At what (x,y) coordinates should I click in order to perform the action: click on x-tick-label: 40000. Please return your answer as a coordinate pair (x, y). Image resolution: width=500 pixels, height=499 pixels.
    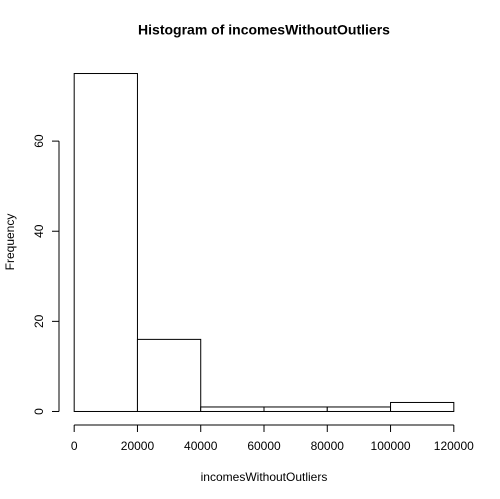
    Looking at the image, I should click on (201, 446).